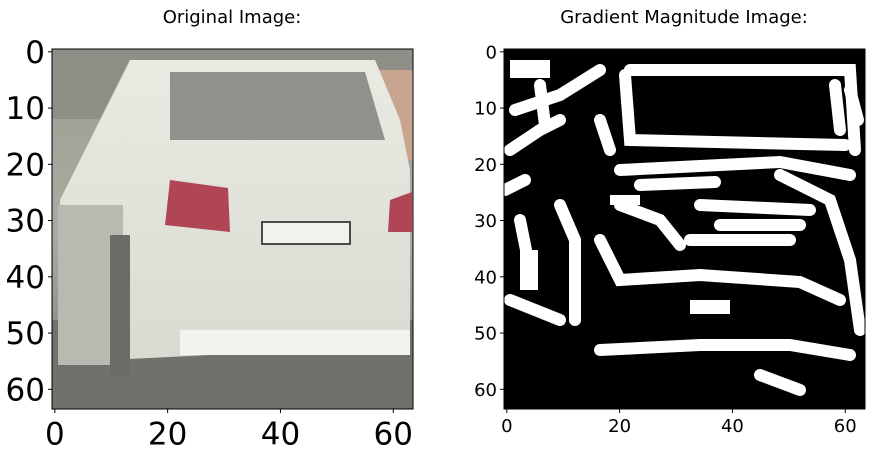 Image resolution: width=874 pixels, height=457 pixels. What do you see at coordinates (25, 165) in the screenshot?
I see `original-image-ytick-label: 20` at bounding box center [25, 165].